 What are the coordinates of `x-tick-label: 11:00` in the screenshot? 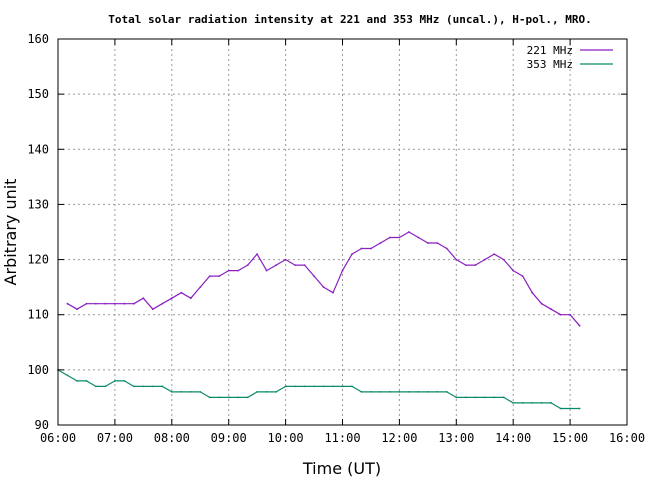 It's located at (342, 438).